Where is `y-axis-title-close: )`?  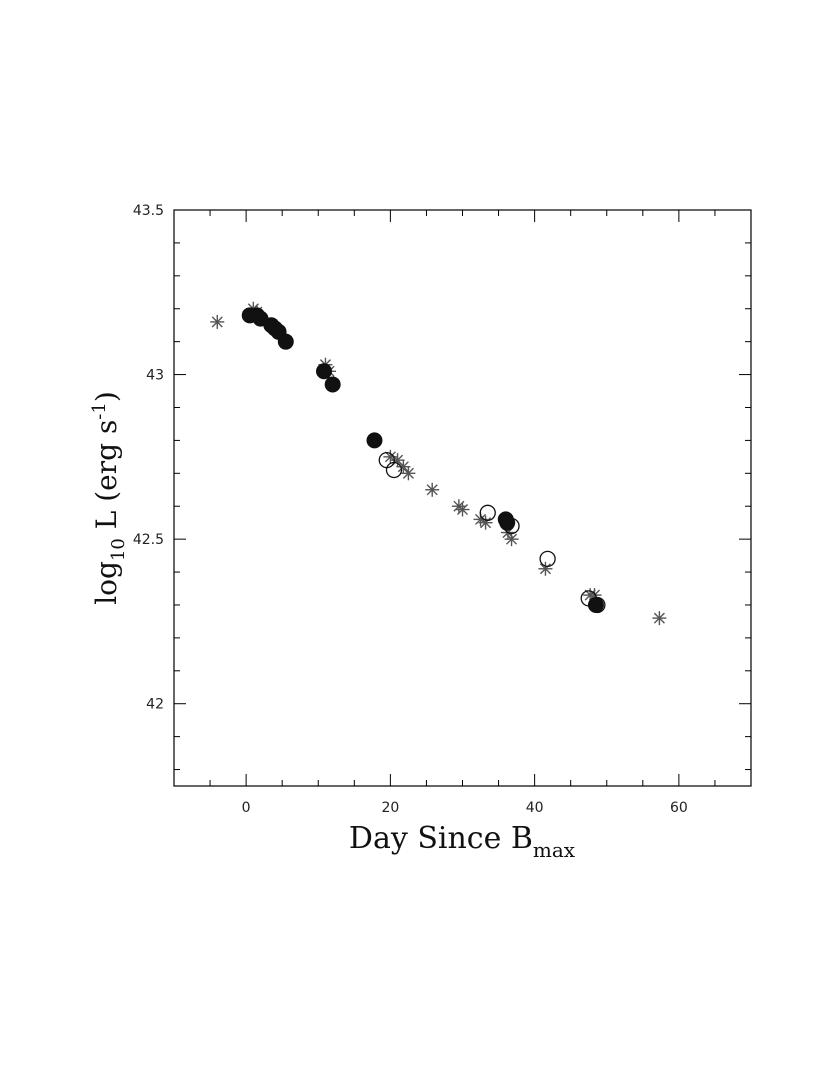 y-axis-title-close: ) is located at coordinates (106, 396).